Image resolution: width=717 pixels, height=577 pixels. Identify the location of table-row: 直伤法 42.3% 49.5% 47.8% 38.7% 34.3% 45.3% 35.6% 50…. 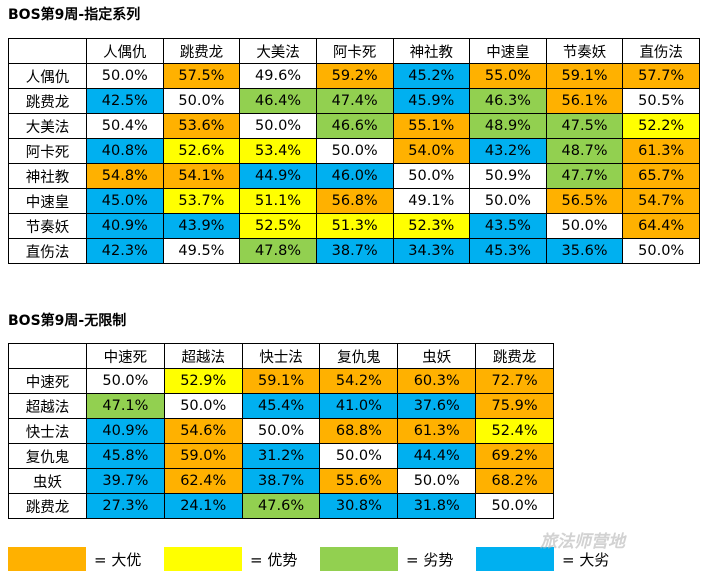
(354, 251).